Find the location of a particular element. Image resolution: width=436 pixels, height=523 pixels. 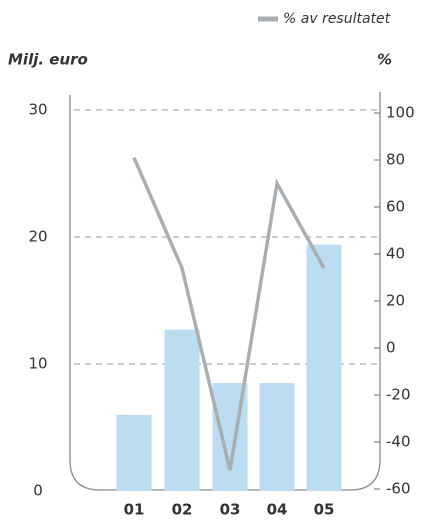

y2-tick-label: 20 is located at coordinates (395, 301).